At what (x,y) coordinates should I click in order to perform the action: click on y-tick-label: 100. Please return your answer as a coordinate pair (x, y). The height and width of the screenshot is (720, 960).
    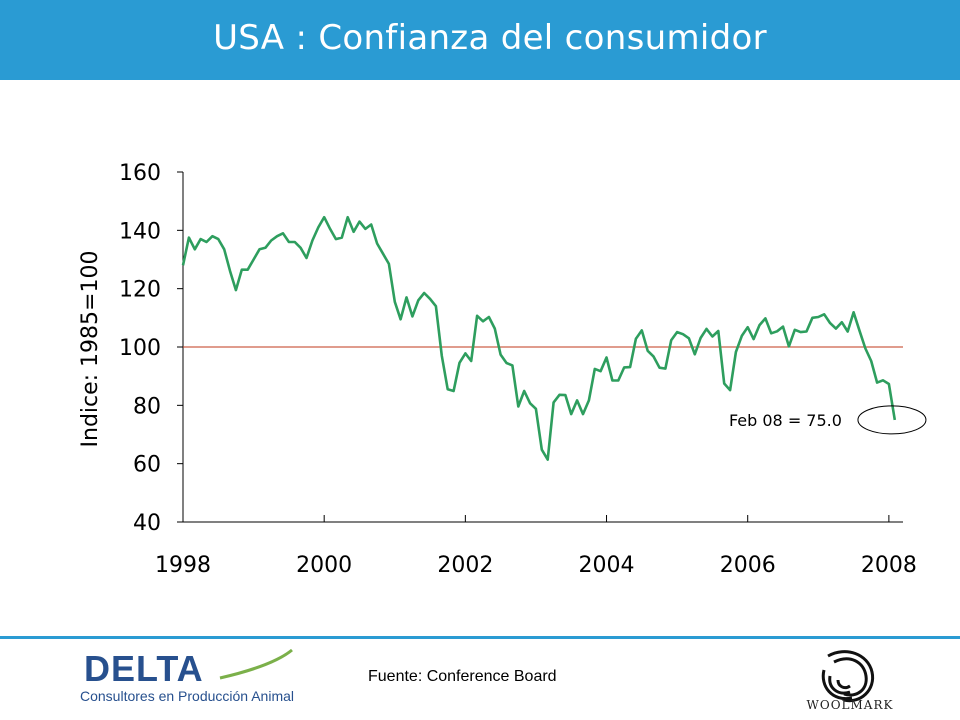
    Looking at the image, I should click on (140, 348).